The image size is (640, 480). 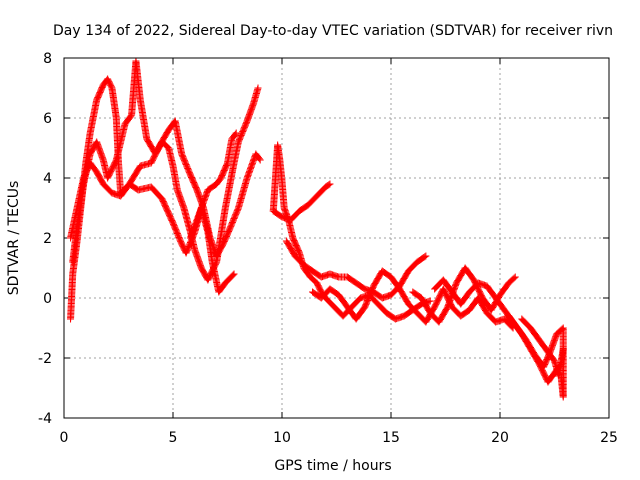 What do you see at coordinates (64, 438) in the screenshot?
I see `x-tick-label: 0` at bounding box center [64, 438].